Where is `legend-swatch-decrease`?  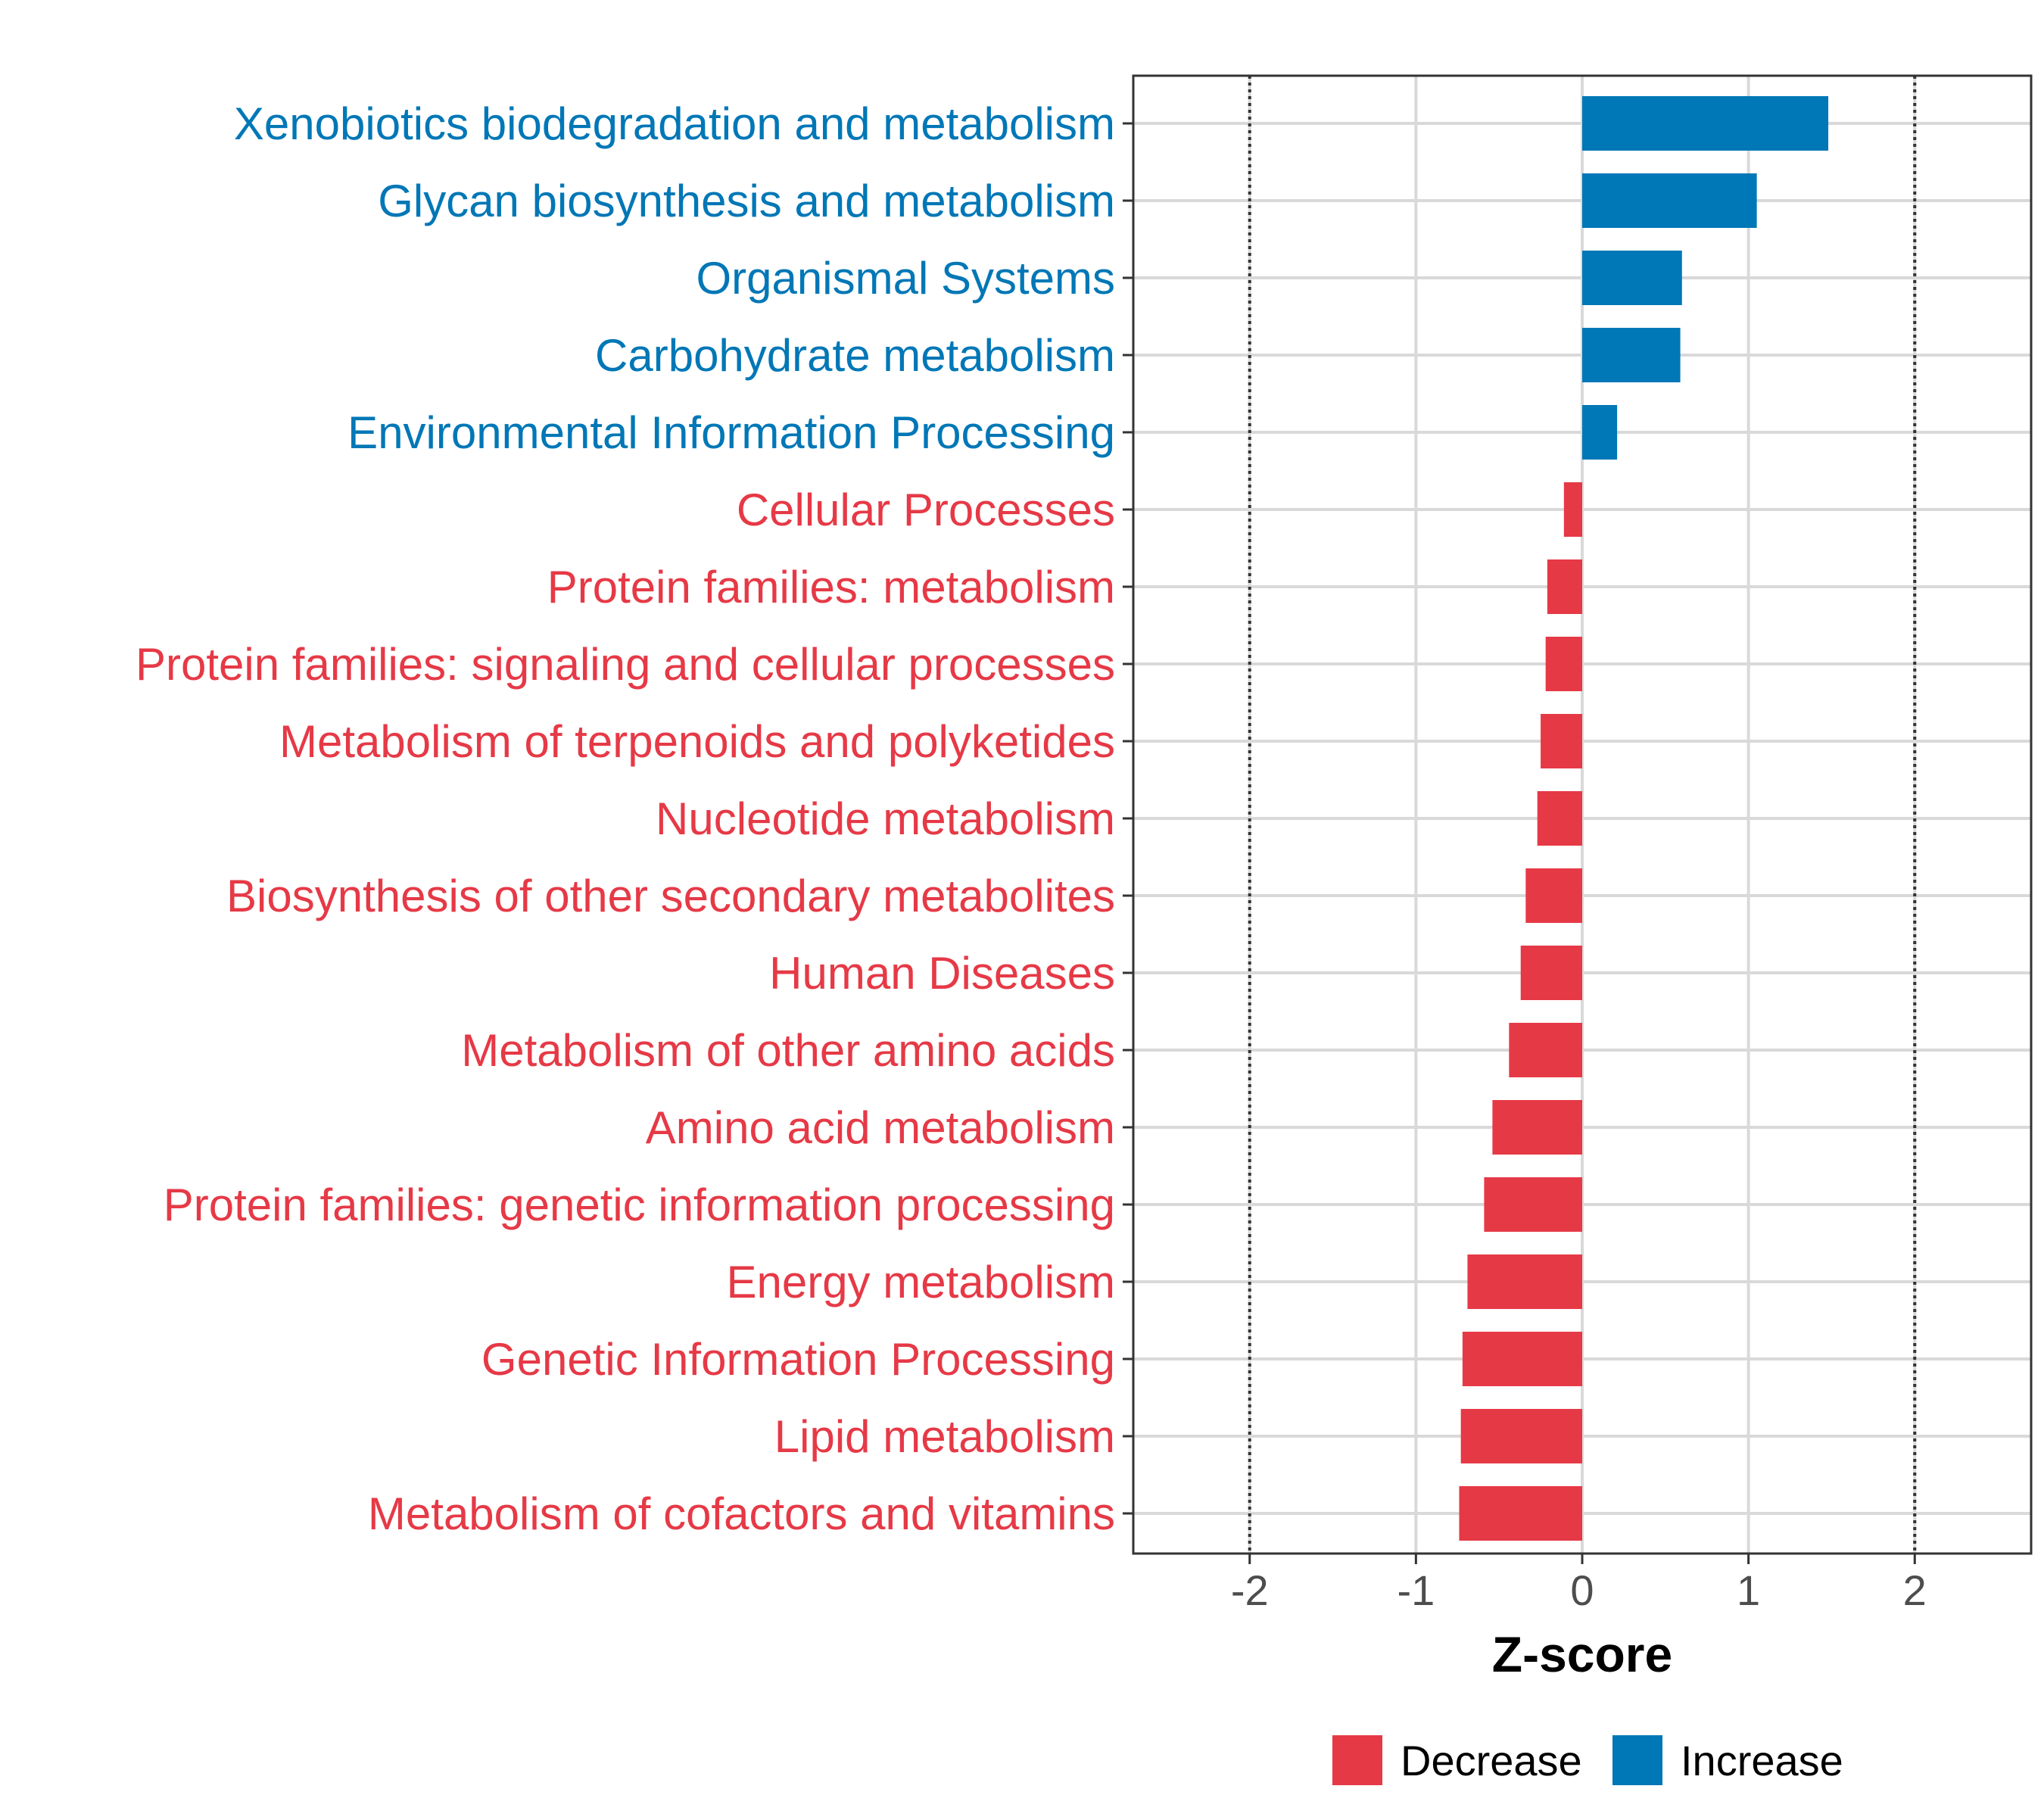
legend-swatch-decrease is located at coordinates (1357, 1760).